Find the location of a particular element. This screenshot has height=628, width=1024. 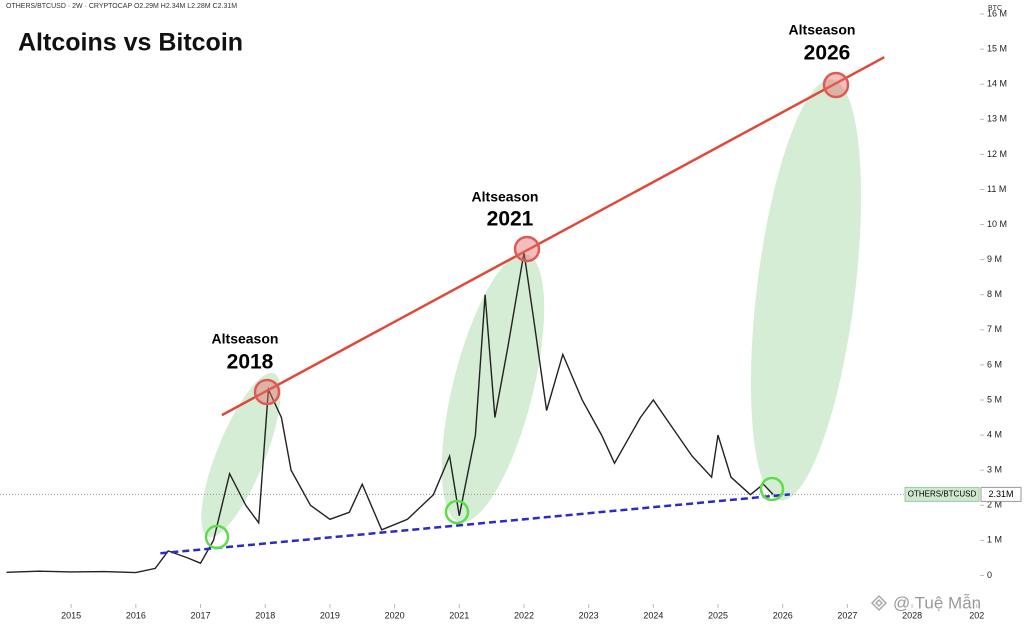

price-tag-name: OTHERS/BTCUSD is located at coordinates (942, 493).